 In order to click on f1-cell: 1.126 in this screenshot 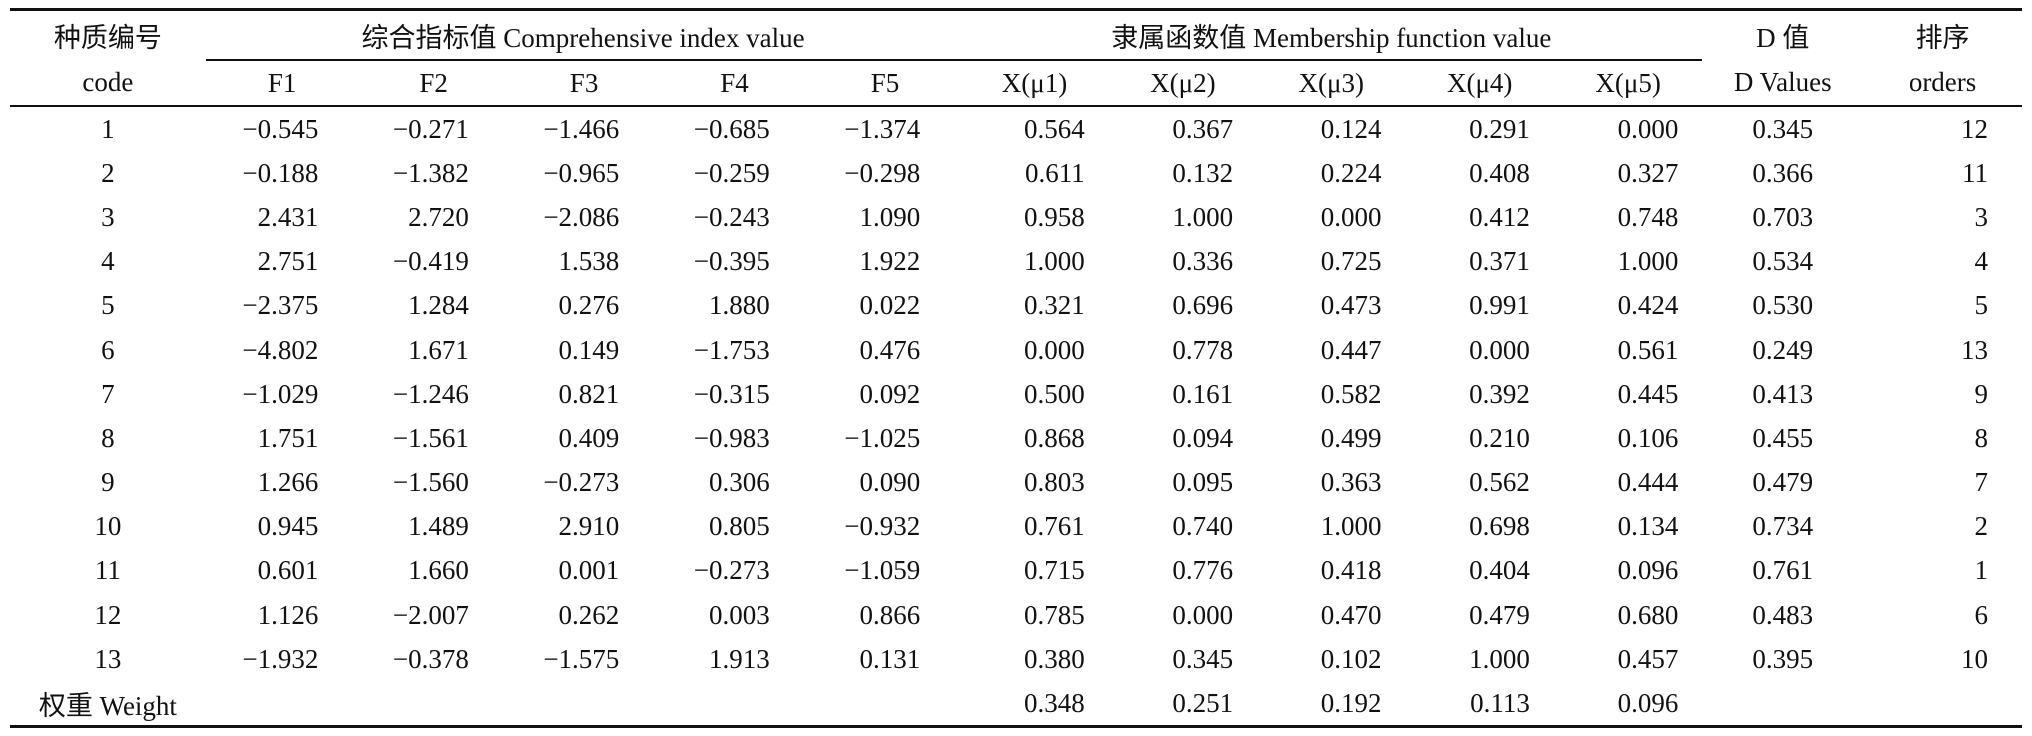, I will do `click(288, 614)`.